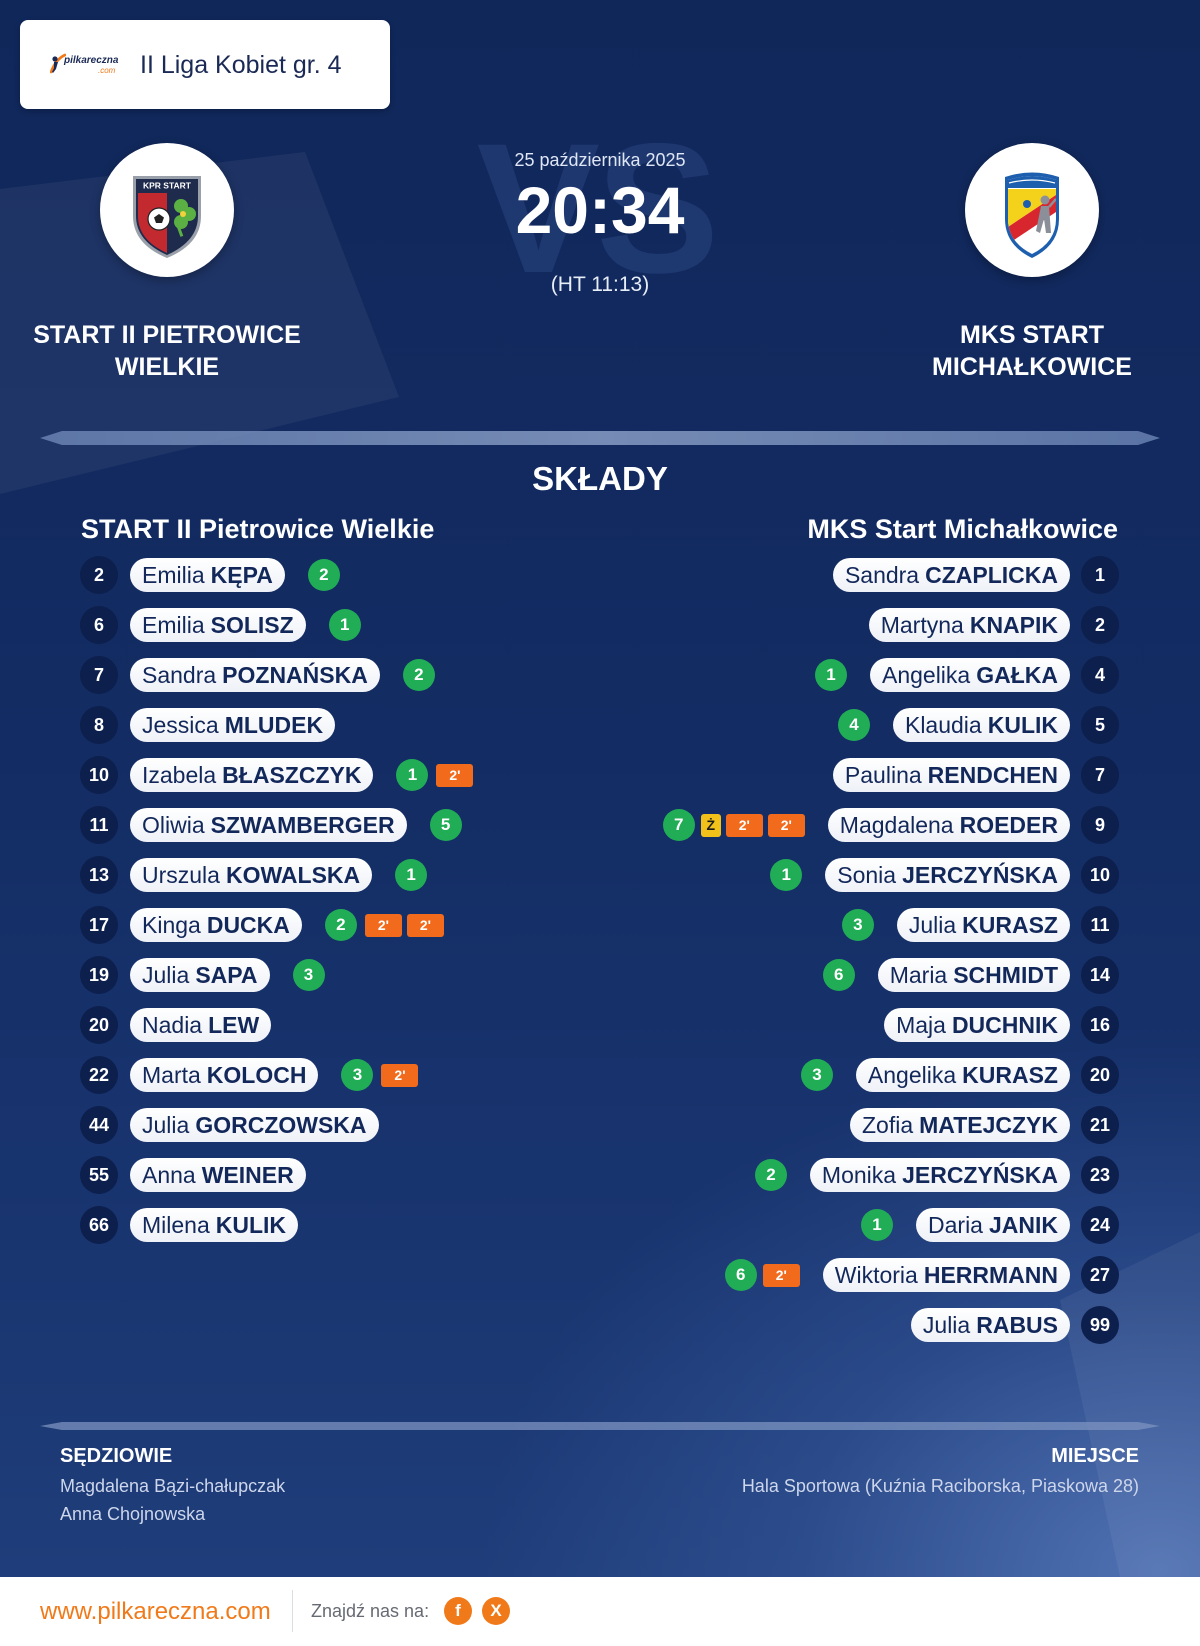 This screenshot has height=1646, width=1200. I want to click on player-row: 1 Angelika GAŁKA 4, so click(966, 675).